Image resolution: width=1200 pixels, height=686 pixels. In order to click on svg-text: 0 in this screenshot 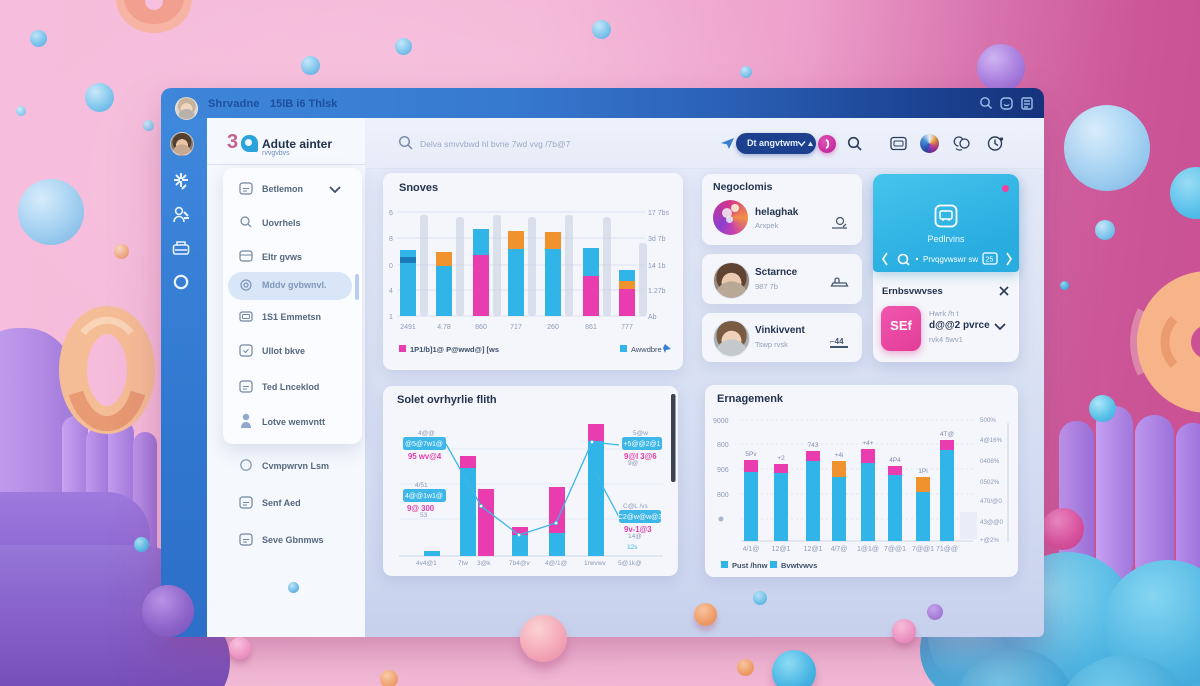, I will do `click(391, 266)`.